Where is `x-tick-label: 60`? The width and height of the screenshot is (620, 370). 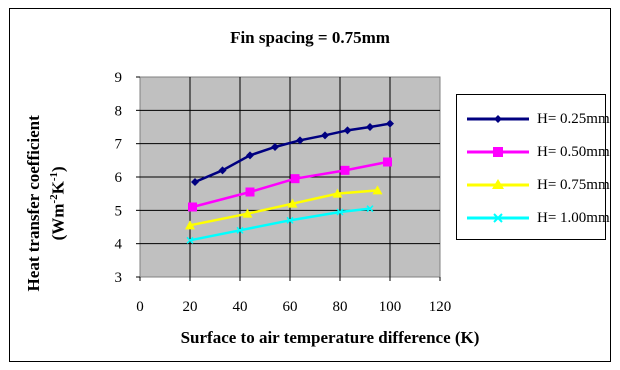 x-tick-label: 60 is located at coordinates (290, 307).